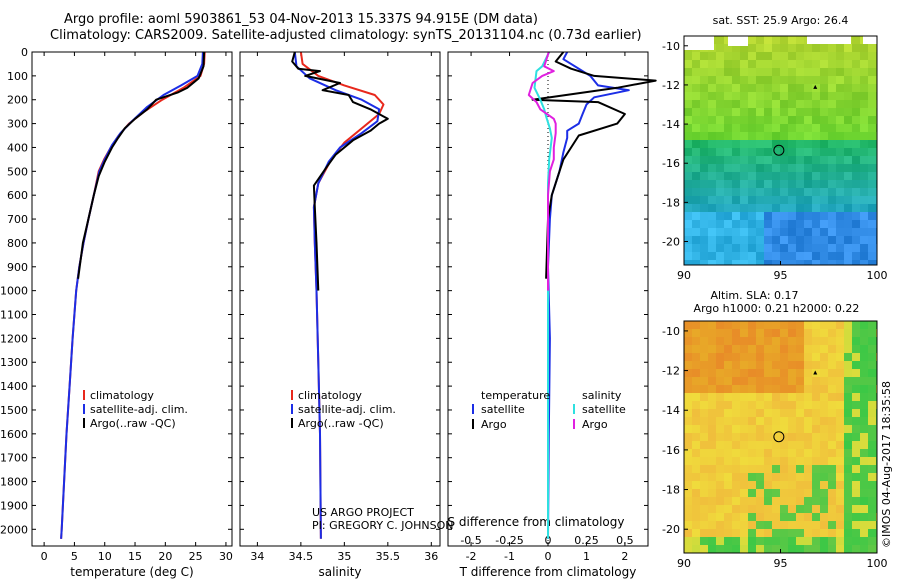 This screenshot has height=580, width=900. I want to click on x-tick-label: 30, so click(226, 556).